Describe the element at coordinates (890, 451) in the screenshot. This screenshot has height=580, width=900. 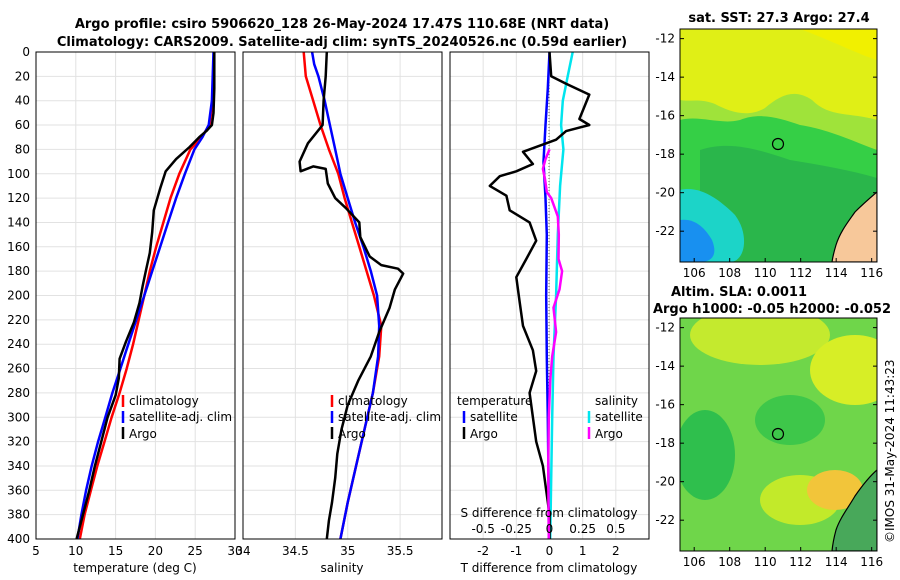
I see `imos-timestamp: ©IMOS 31-May-2024 11:43:23` at that location.